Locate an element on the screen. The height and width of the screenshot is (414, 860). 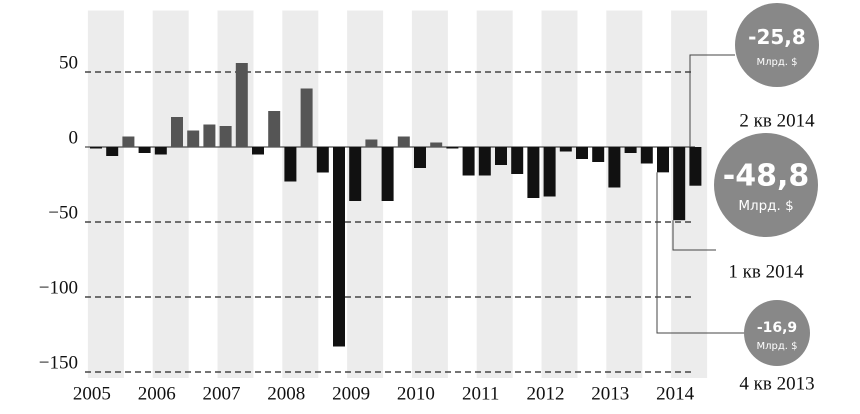
y-tick-label: 50 is located at coordinates (68, 62).